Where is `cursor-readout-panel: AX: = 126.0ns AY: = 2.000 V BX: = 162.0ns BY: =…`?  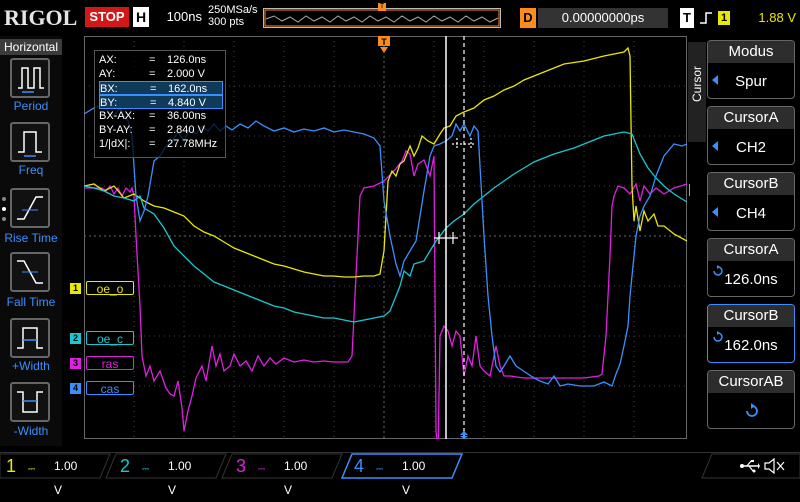 cursor-readout-panel: AX: = 126.0ns AY: = 2.000 V BX: = 162.0ns BY: =… is located at coordinates (160, 104).